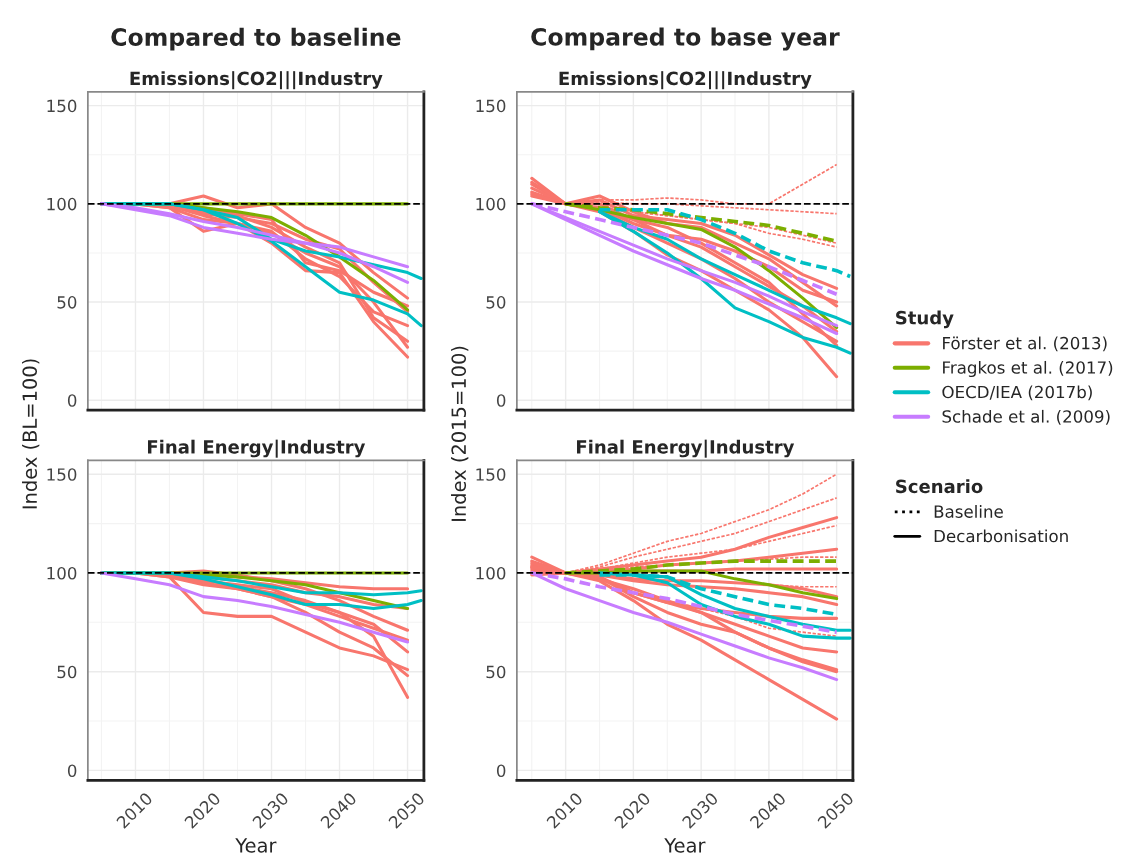  Describe the element at coordinates (460, 433) in the screenshot. I see `y-axis-title: Index (2015=100)` at that location.